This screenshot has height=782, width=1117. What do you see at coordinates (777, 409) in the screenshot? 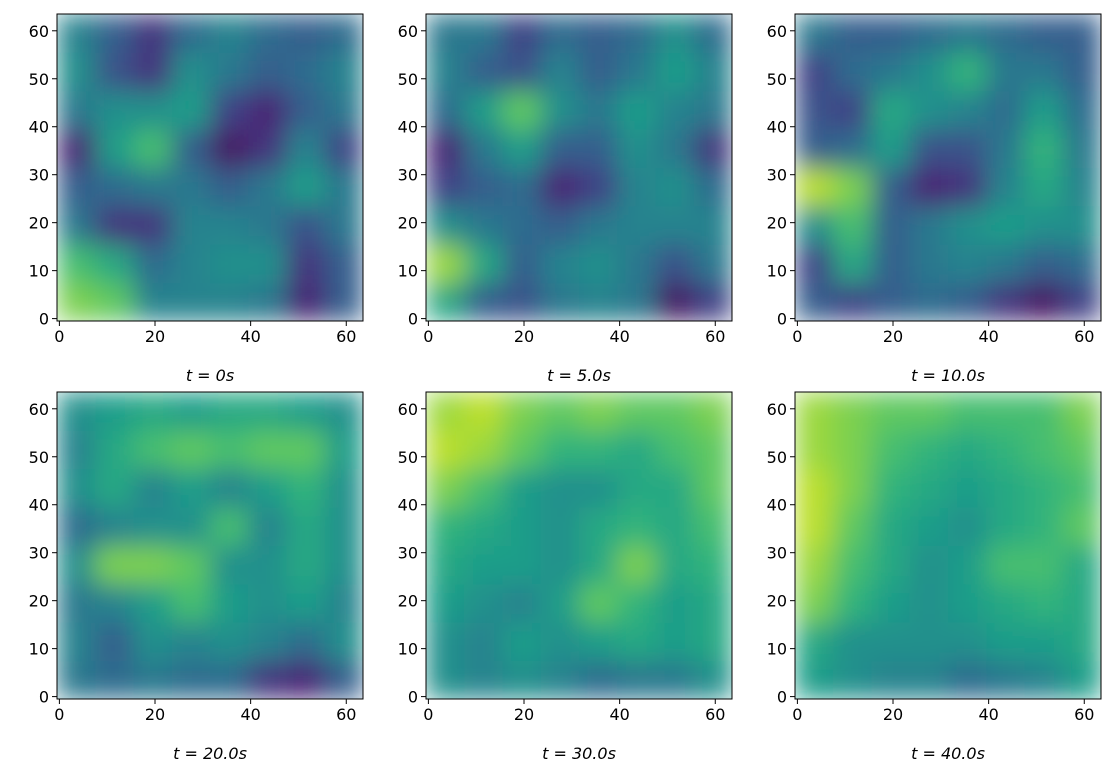
I see `y-tick-label: 60` at bounding box center [777, 409].